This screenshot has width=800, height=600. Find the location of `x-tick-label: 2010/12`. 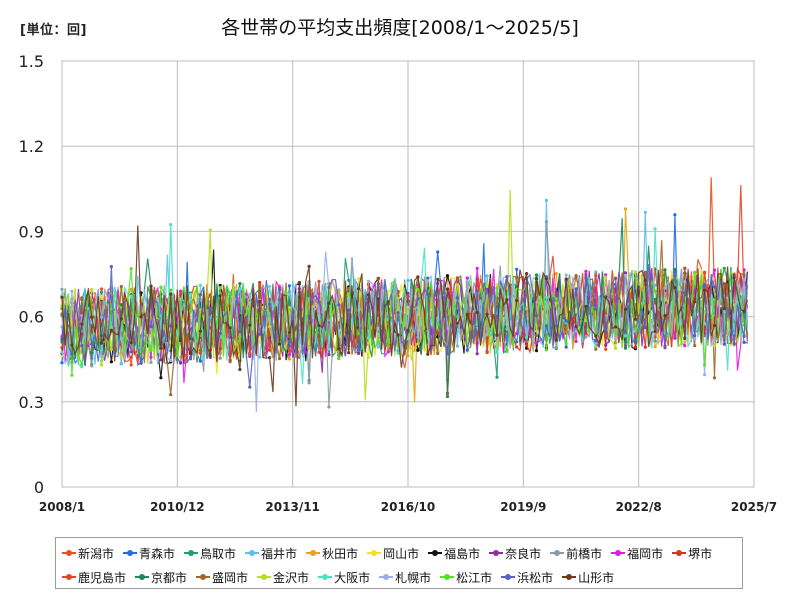

x-tick-label: 2010/12 is located at coordinates (177, 507).